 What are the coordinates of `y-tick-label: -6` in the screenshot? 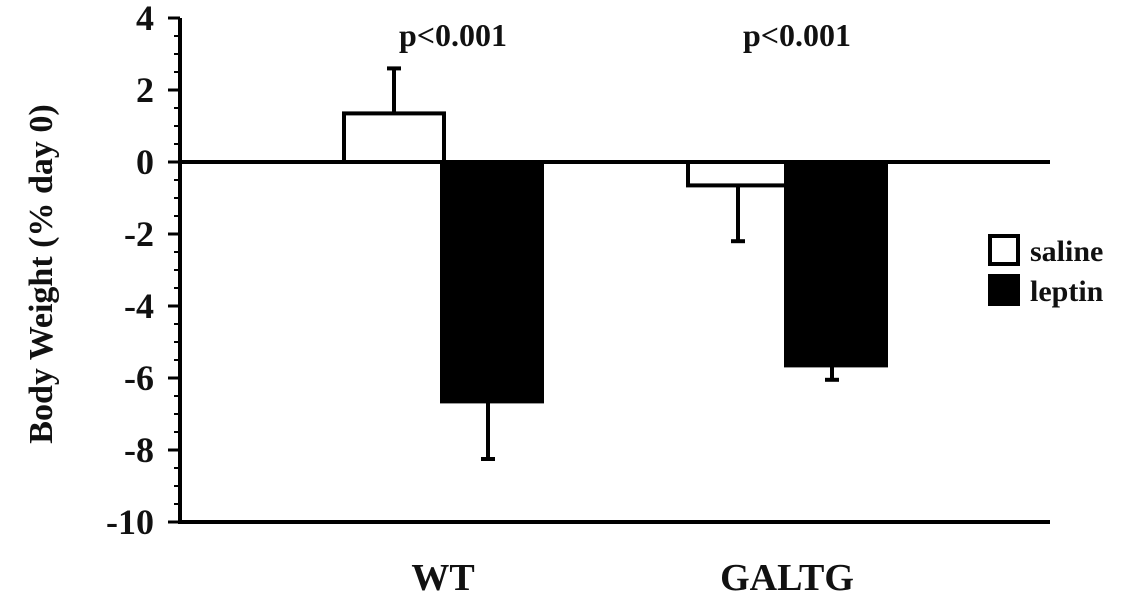 It's located at (139, 378).